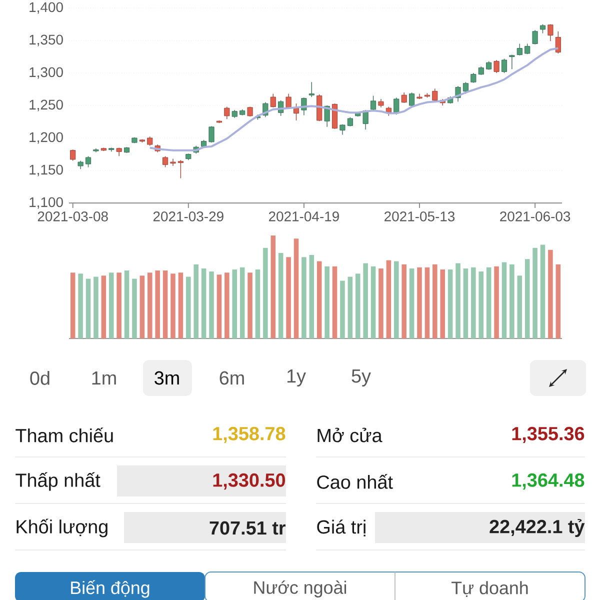 This screenshot has width=600, height=600. Describe the element at coordinates (64, 435) in the screenshot. I see `text: Tham chiếu` at that location.